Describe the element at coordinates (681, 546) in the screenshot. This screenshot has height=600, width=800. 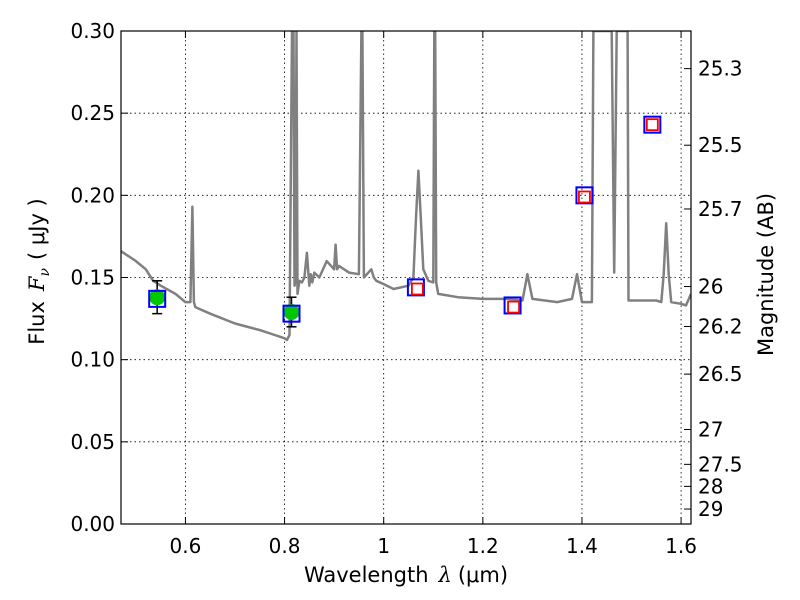
I see `x-tick-label: 1.6` at that location.